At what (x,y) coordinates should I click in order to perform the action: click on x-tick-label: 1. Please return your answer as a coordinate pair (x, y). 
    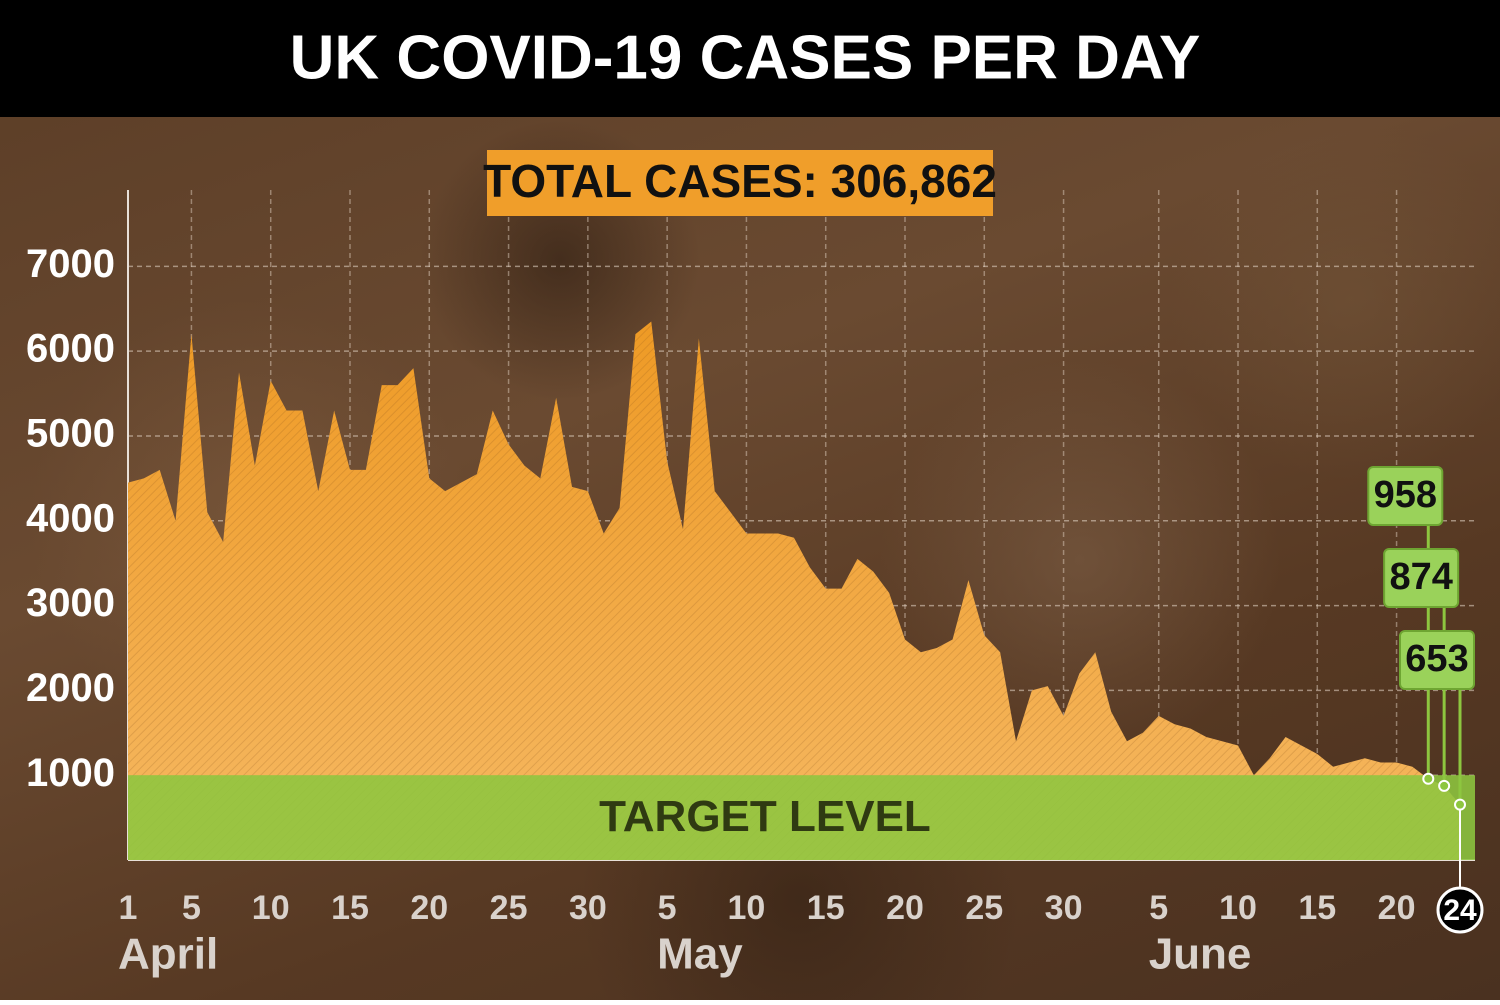
    Looking at the image, I should click on (128, 908).